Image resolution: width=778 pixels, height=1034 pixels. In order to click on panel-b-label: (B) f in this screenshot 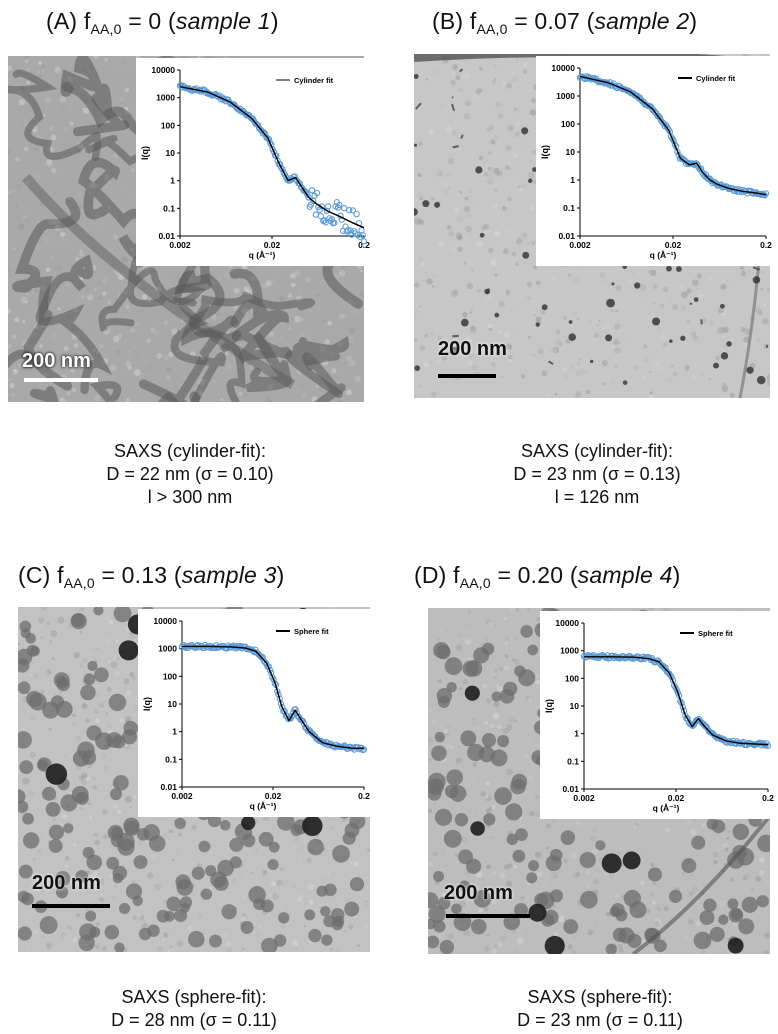, I will do `click(454, 21)`.